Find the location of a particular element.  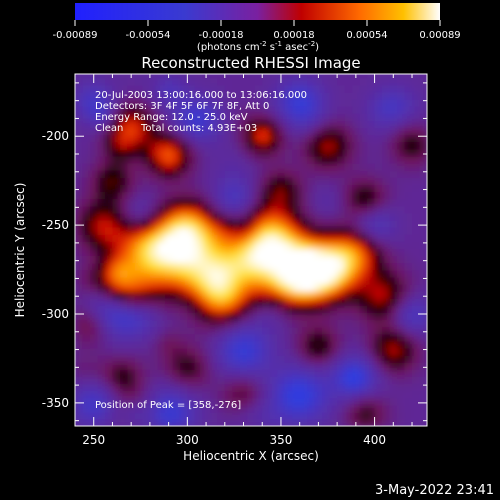

y-tick-label: -250 is located at coordinates (55, 225).